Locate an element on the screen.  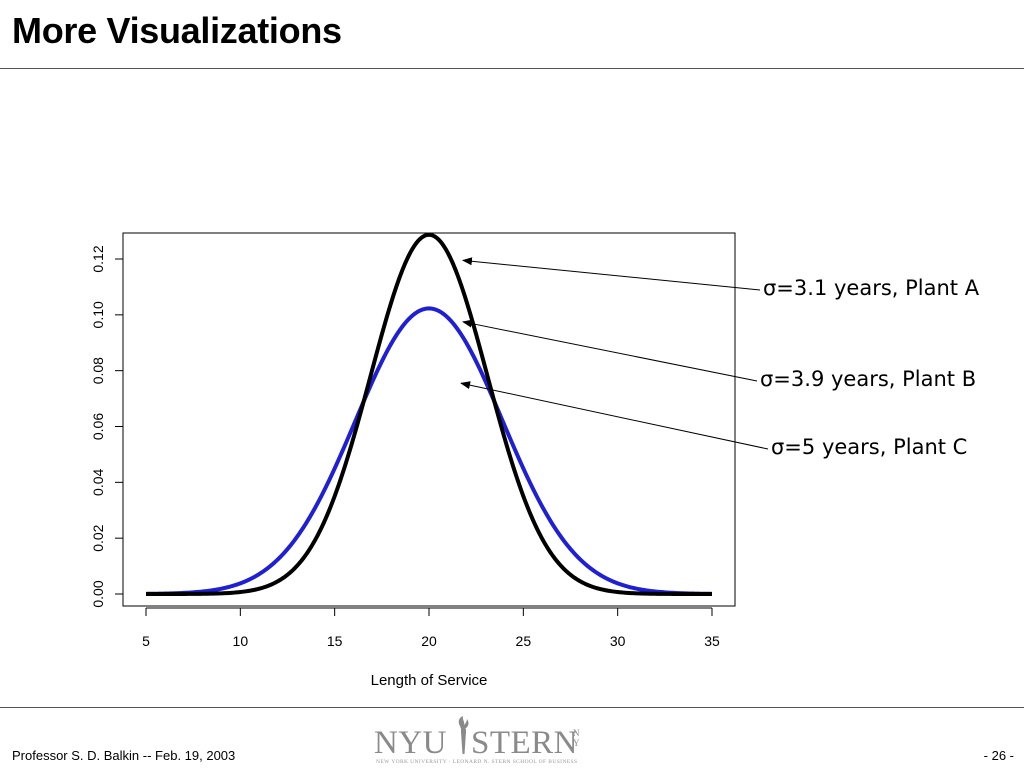
x-tick-label: 15 is located at coordinates (335, 641).